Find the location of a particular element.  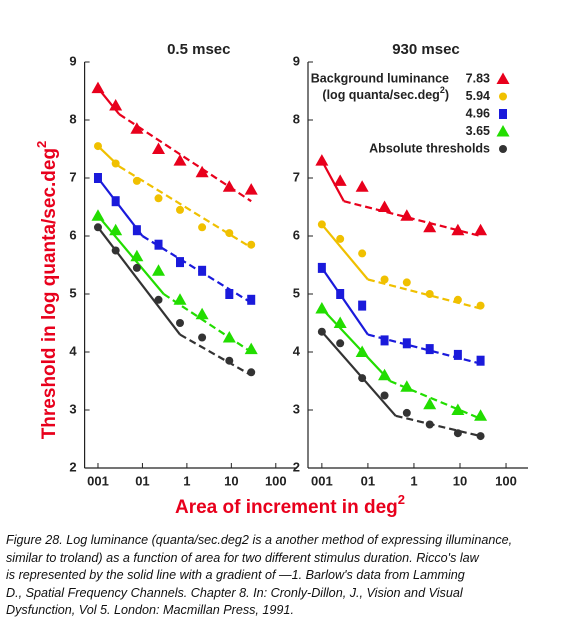

x-tick-label: 100 is located at coordinates (506, 480).